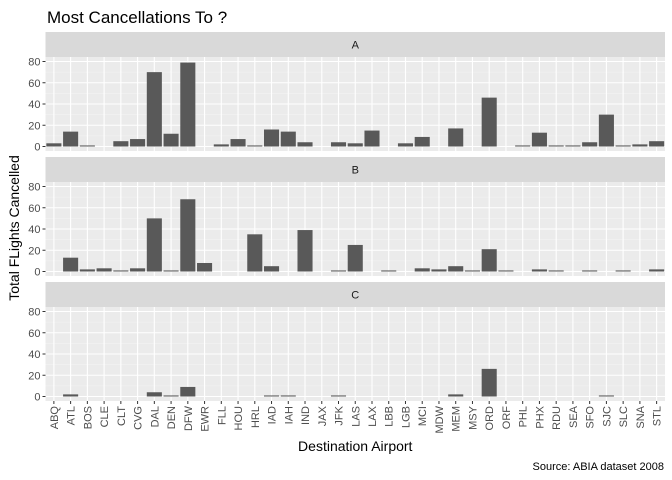 This screenshot has width=672, height=480. Describe the element at coordinates (472, 271) in the screenshot. I see `bar-B-MSY` at that location.